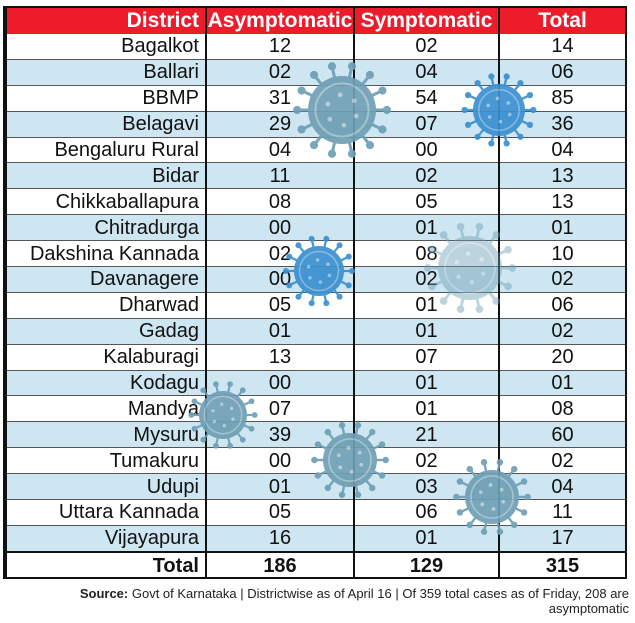 The height and width of the screenshot is (623, 635). I want to click on cell-district: Vijayapura, so click(106, 539).